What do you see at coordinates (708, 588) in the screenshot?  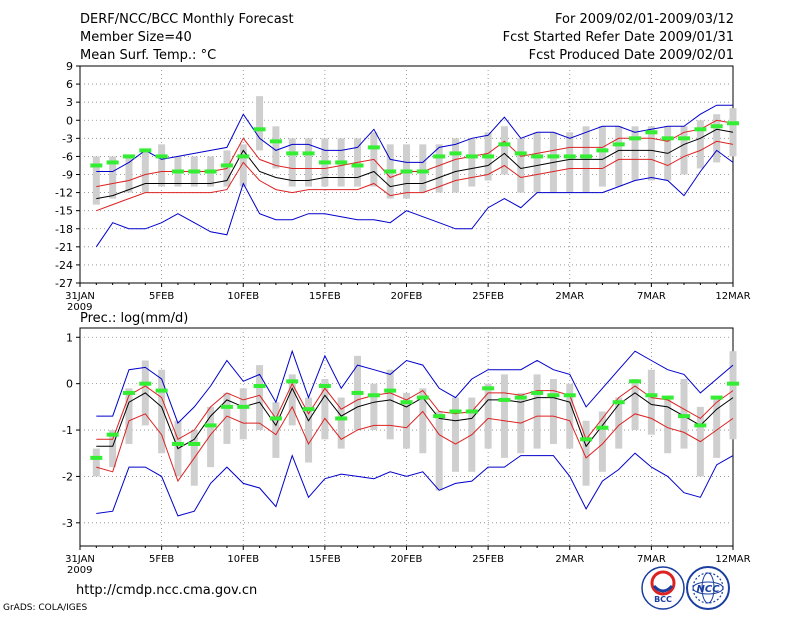 I see `ncc-logo: NCC` at bounding box center [708, 588].